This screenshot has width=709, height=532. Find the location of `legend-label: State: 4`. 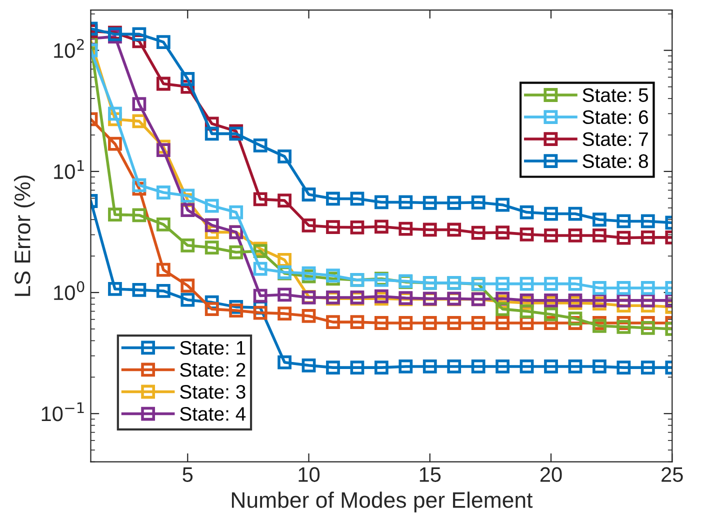

legend-label: State: 4 is located at coordinates (213, 413).